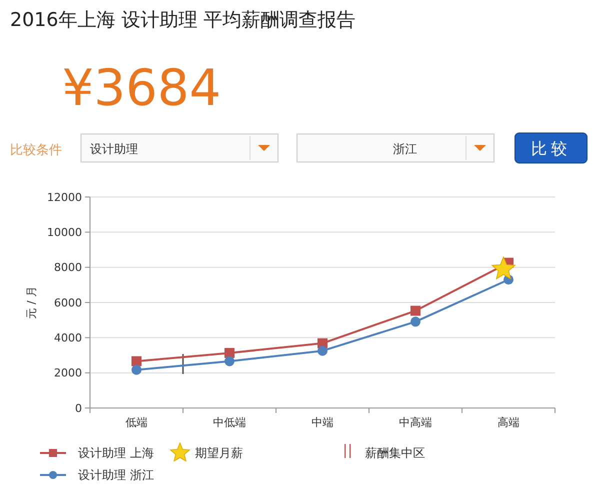 This screenshot has height=495, width=600. I want to click on y-tick-label: 6000, so click(68, 303).